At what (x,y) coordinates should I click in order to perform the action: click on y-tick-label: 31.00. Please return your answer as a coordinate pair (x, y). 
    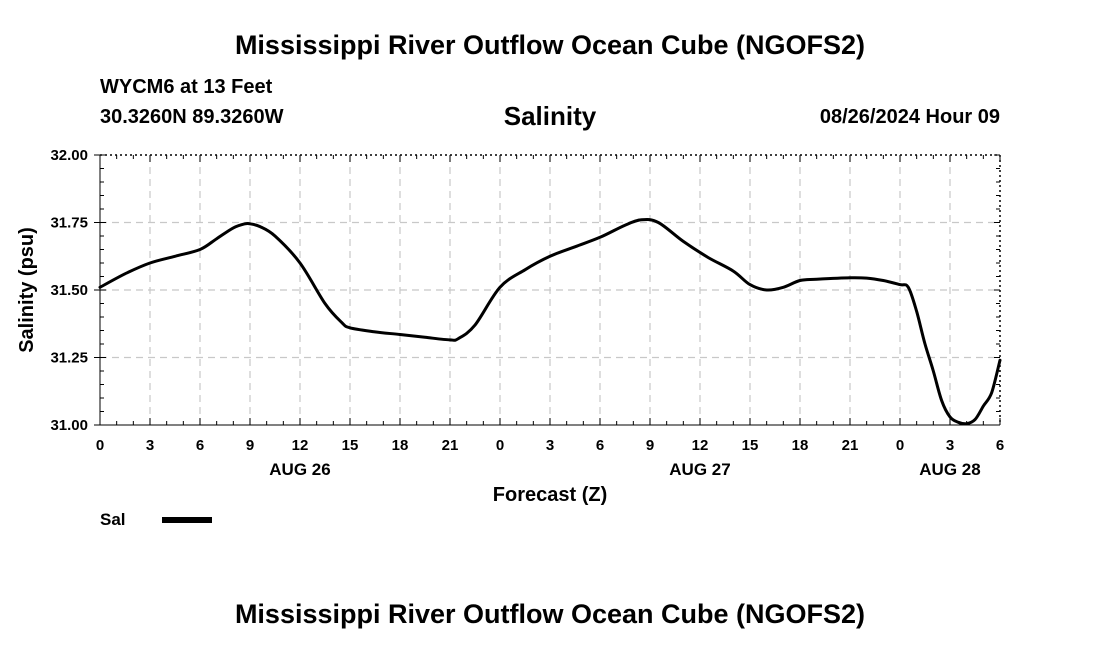
    Looking at the image, I should click on (69, 425).